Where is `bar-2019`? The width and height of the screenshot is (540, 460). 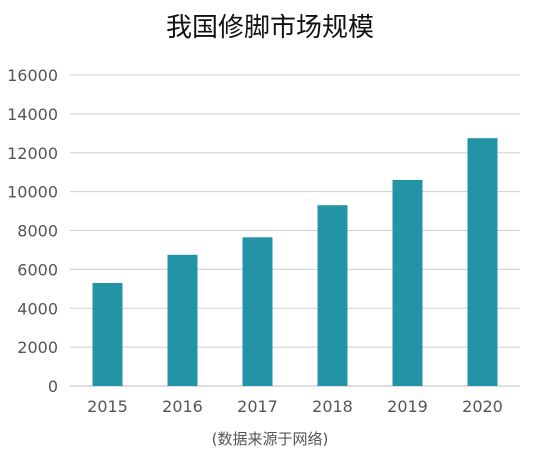
bar-2019 is located at coordinates (407, 282).